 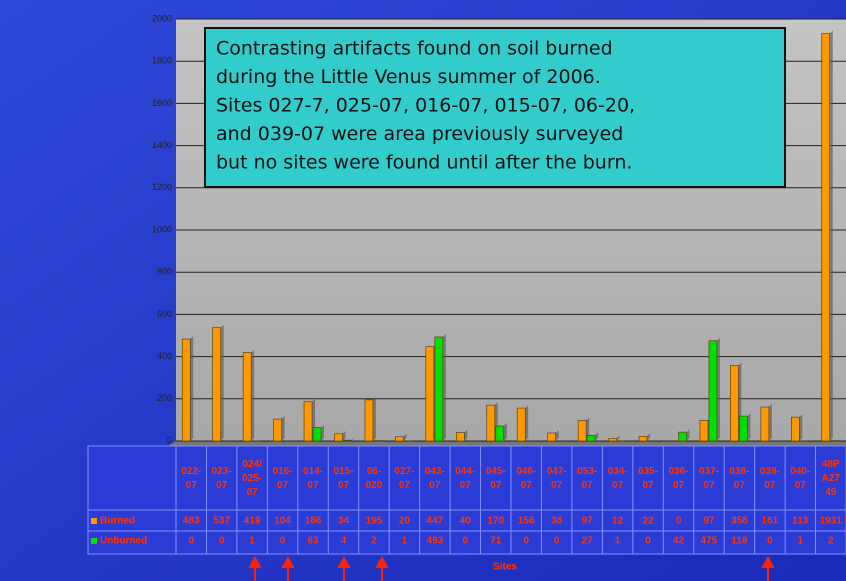 I want to click on table-value: 161, so click(x=770, y=521).